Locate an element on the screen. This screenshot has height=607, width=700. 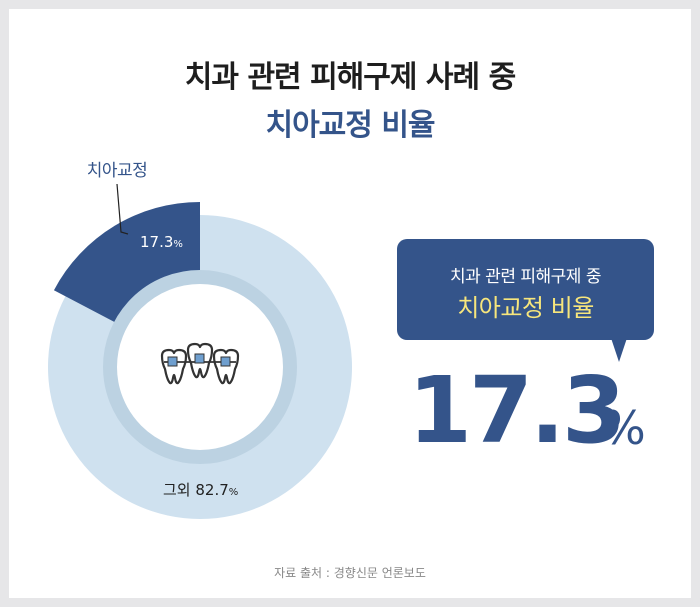
leader-line is located at coordinates (122, 209).